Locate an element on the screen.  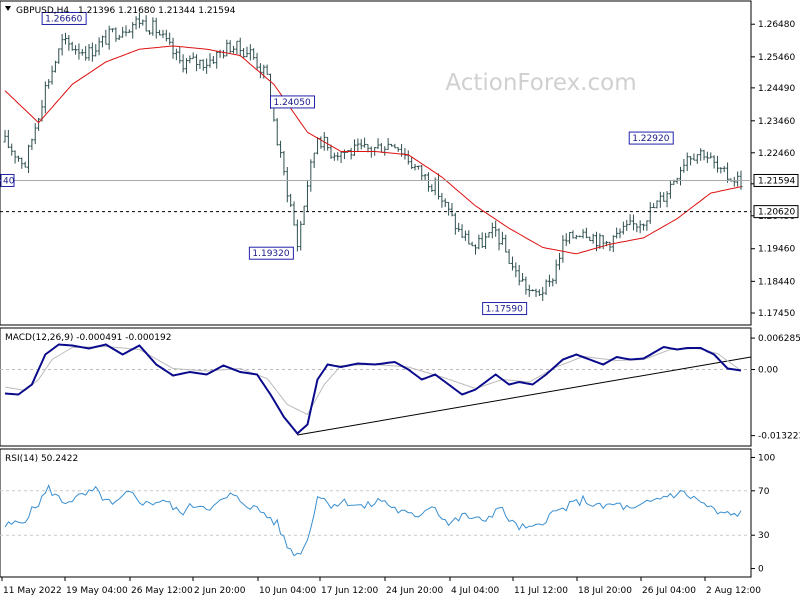
support-price-label: 1.20620 is located at coordinates (776, 213).